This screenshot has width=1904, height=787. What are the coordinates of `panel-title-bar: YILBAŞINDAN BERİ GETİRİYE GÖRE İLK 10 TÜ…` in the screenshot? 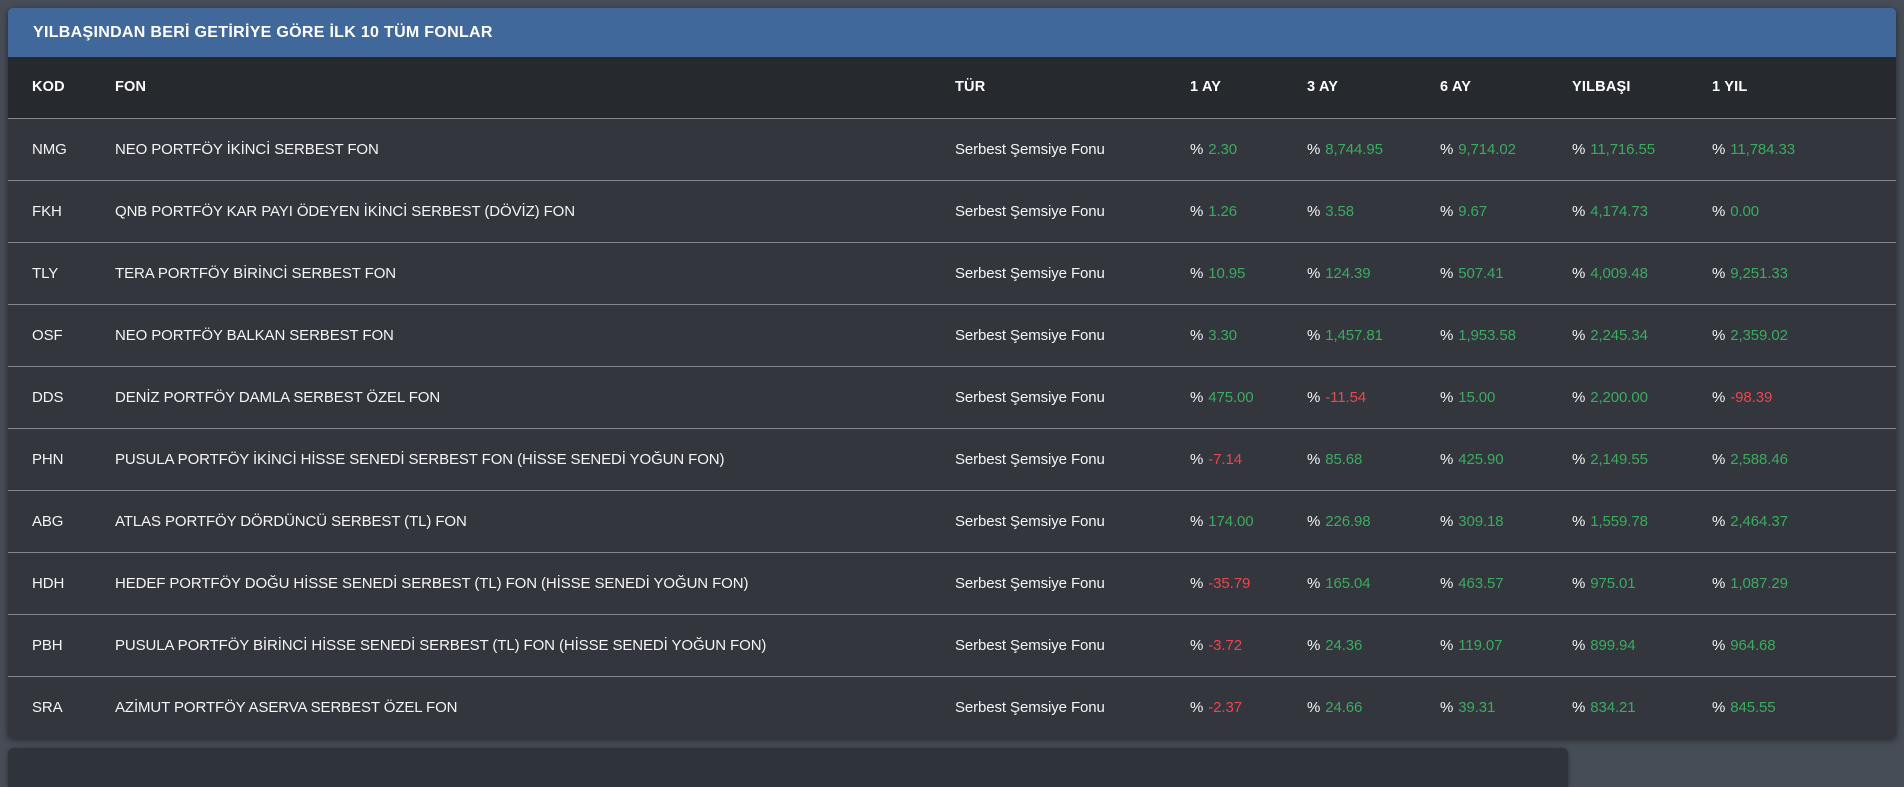 It's located at (952, 32).